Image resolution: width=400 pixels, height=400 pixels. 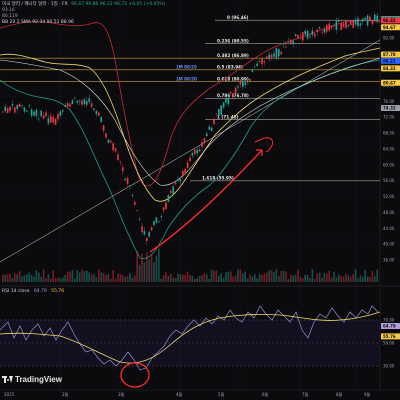 I want to click on time-tick-label: 3월, so click(x=121, y=394).